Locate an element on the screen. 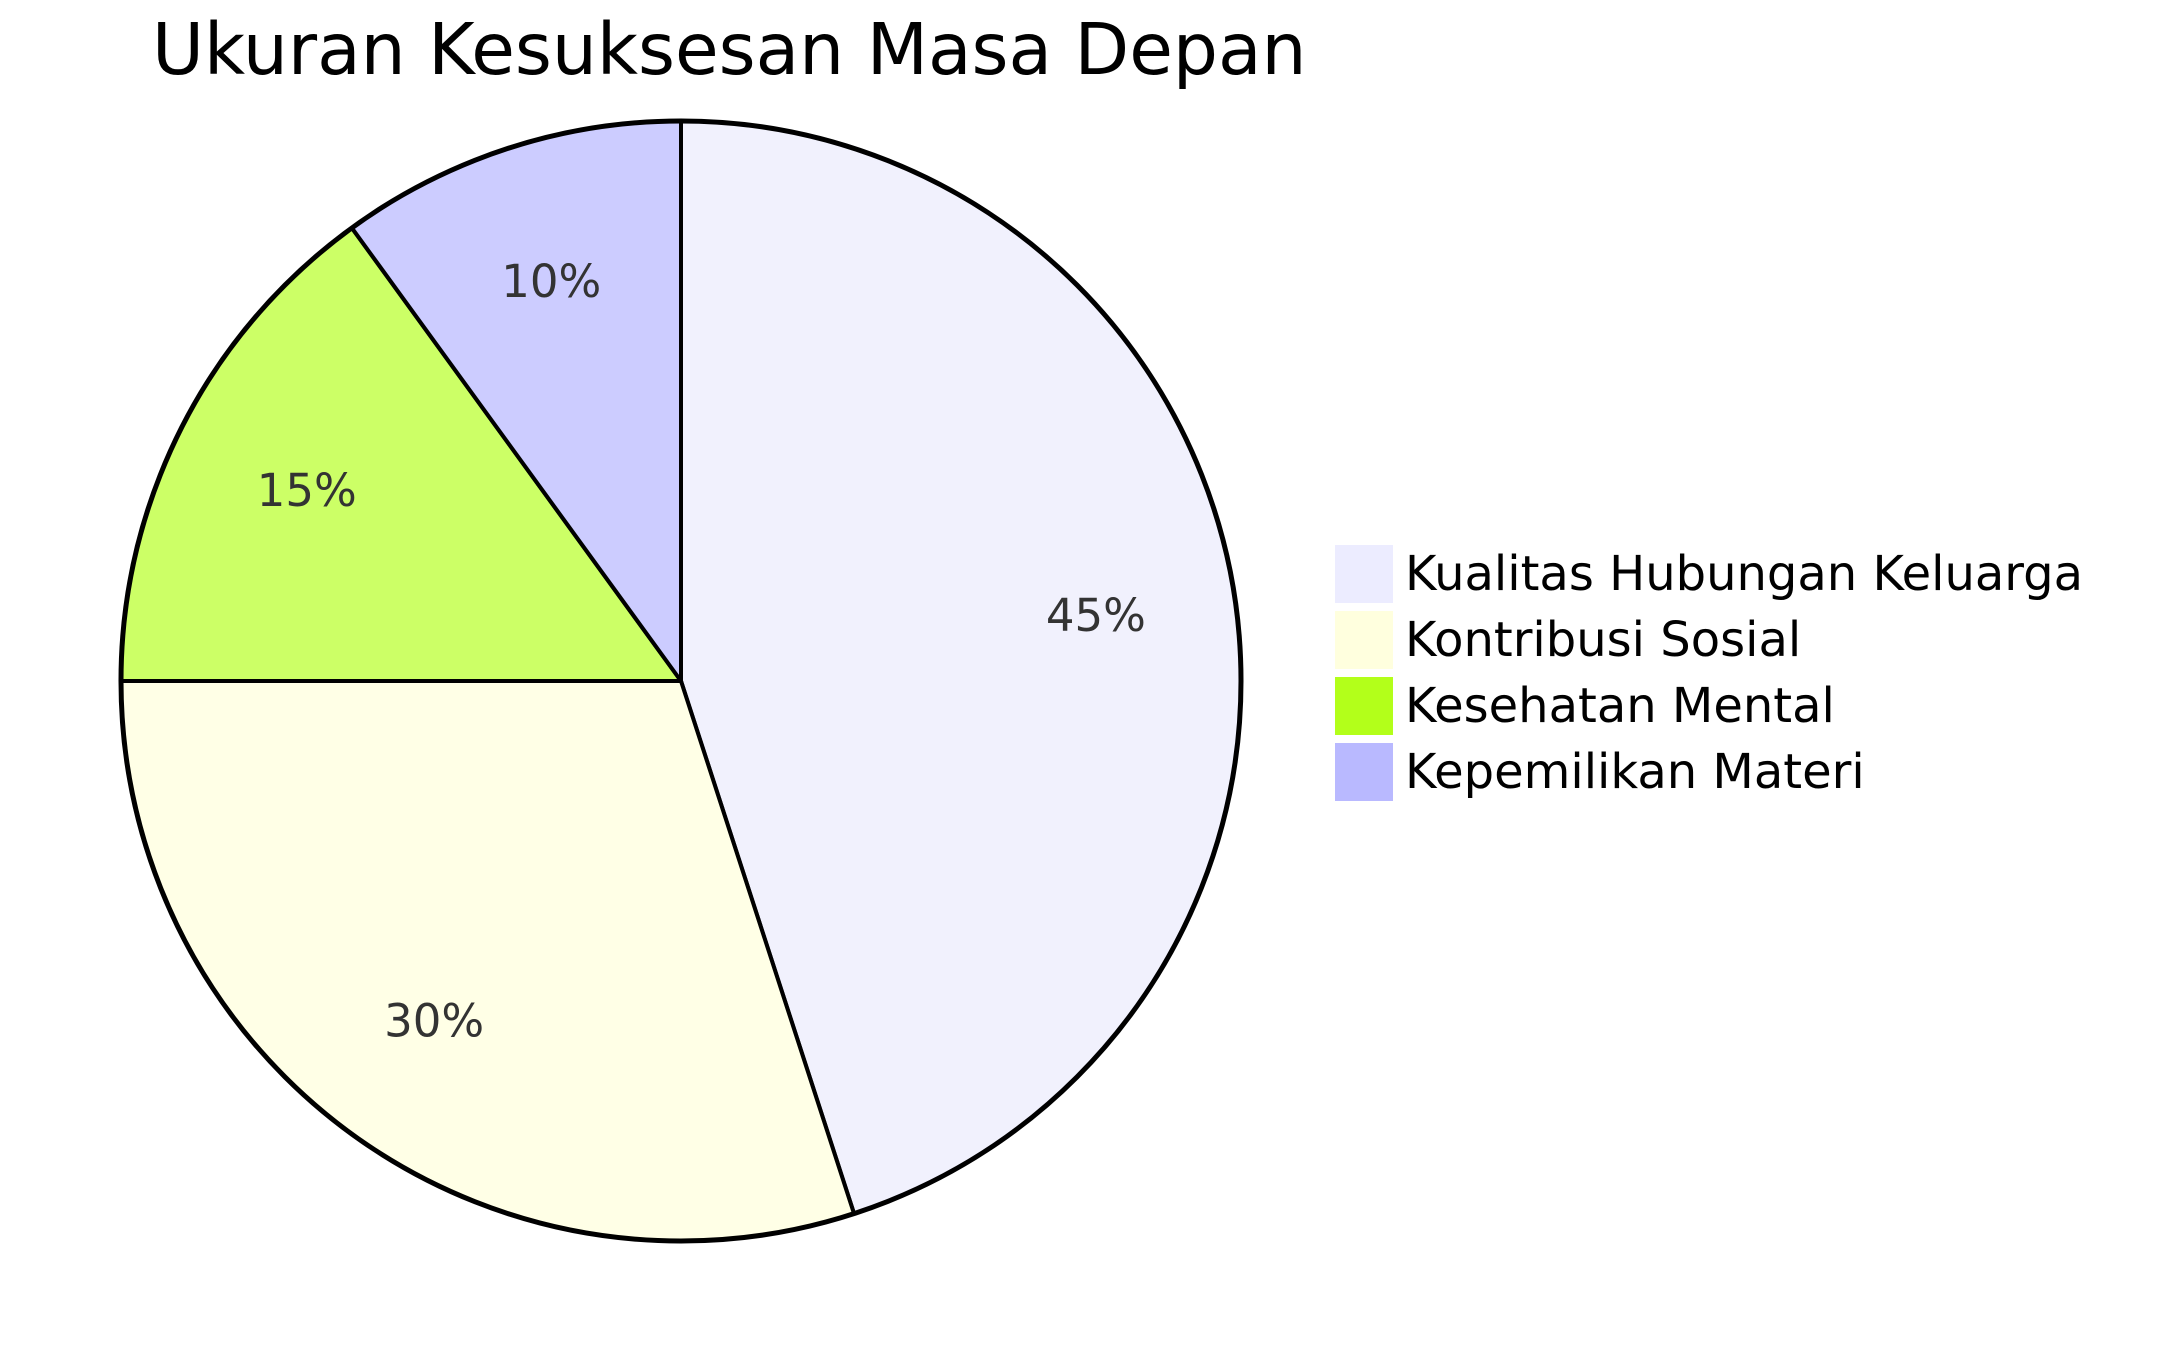 This screenshot has height=1350, width=2169. legend-swatch-kepemilikan-materi is located at coordinates (1364, 772).